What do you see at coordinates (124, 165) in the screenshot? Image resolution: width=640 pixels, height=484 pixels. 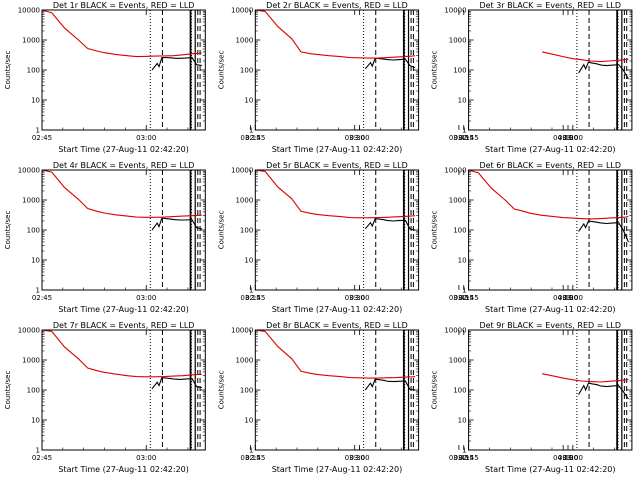 I see `chart-title: Det 4r BLACK = Events, RED = LLD` at bounding box center [124, 165].